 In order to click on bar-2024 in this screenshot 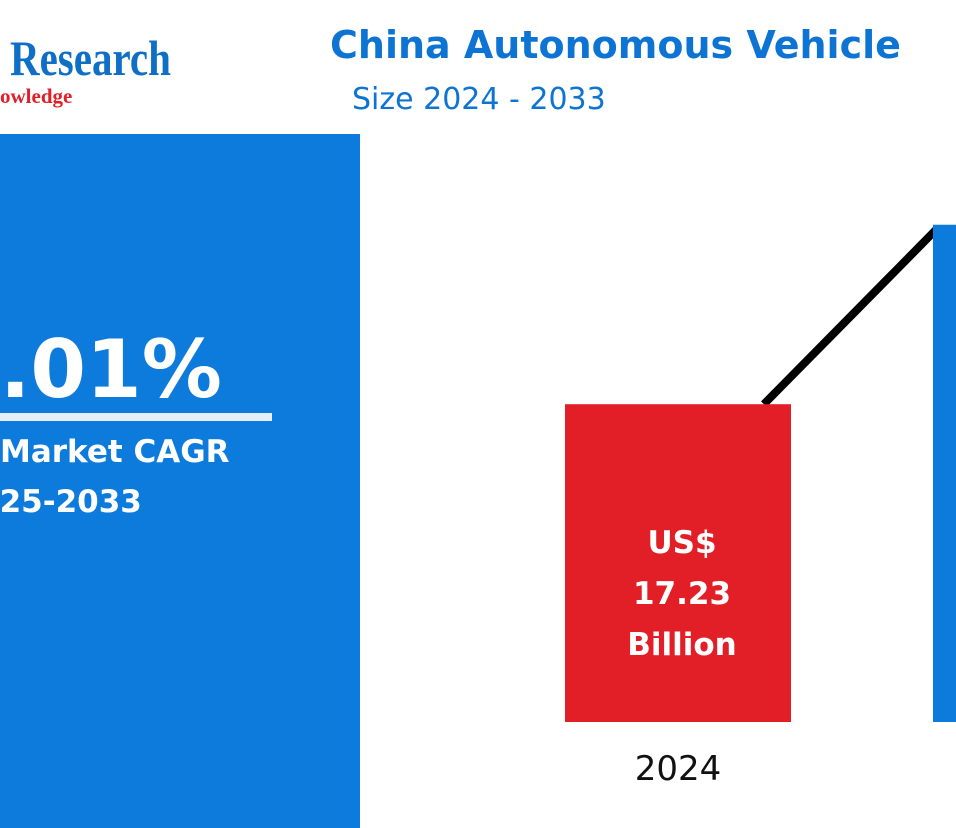, I will do `click(678, 563)`.